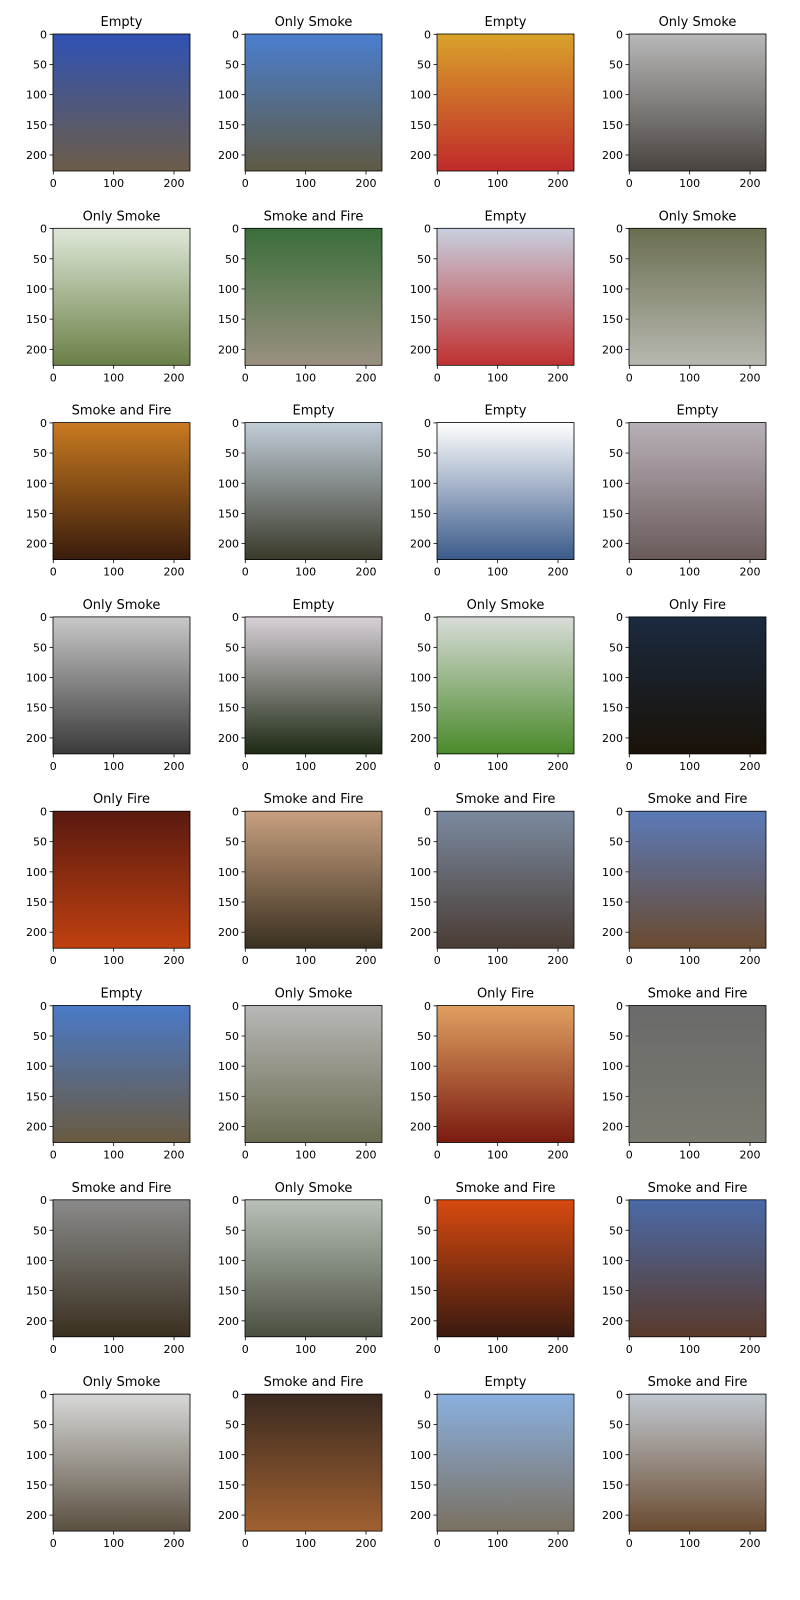 The height and width of the screenshot is (1600, 800). I want to click on subplot: Empty 0 100 200 0 50 100 150 200, so click(684, 491).